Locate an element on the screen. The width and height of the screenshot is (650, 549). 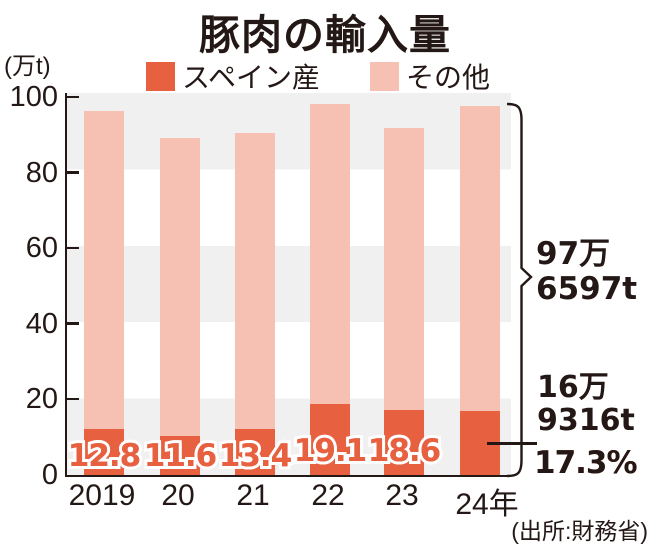
legend-swatch-other is located at coordinates (385, 76).